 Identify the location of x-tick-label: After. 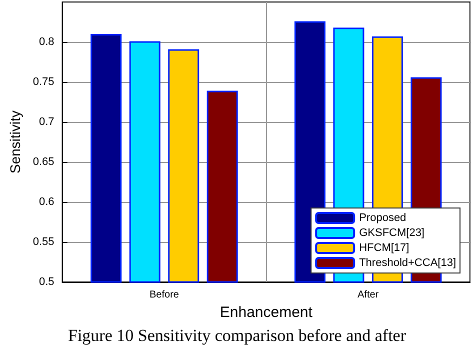
(369, 295).